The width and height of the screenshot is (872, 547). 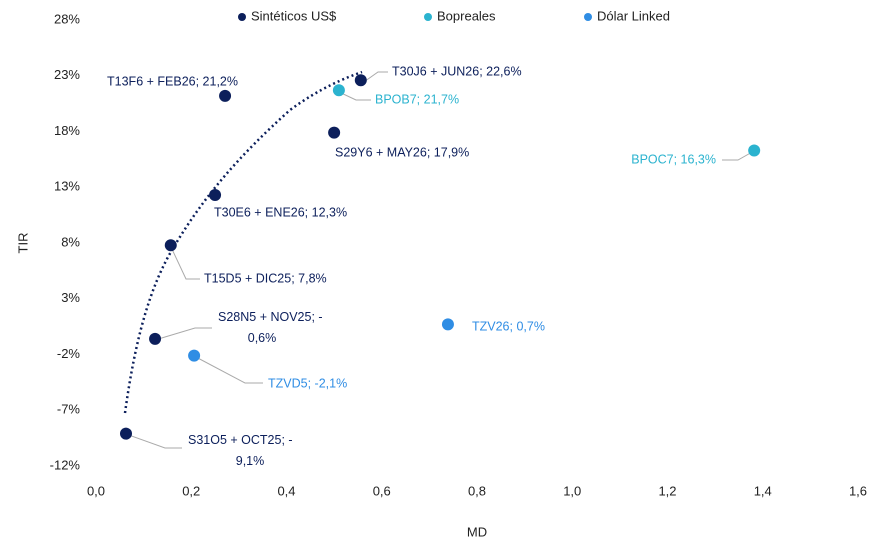 I want to click on x-tick-label: 0,4, so click(x=286, y=490).